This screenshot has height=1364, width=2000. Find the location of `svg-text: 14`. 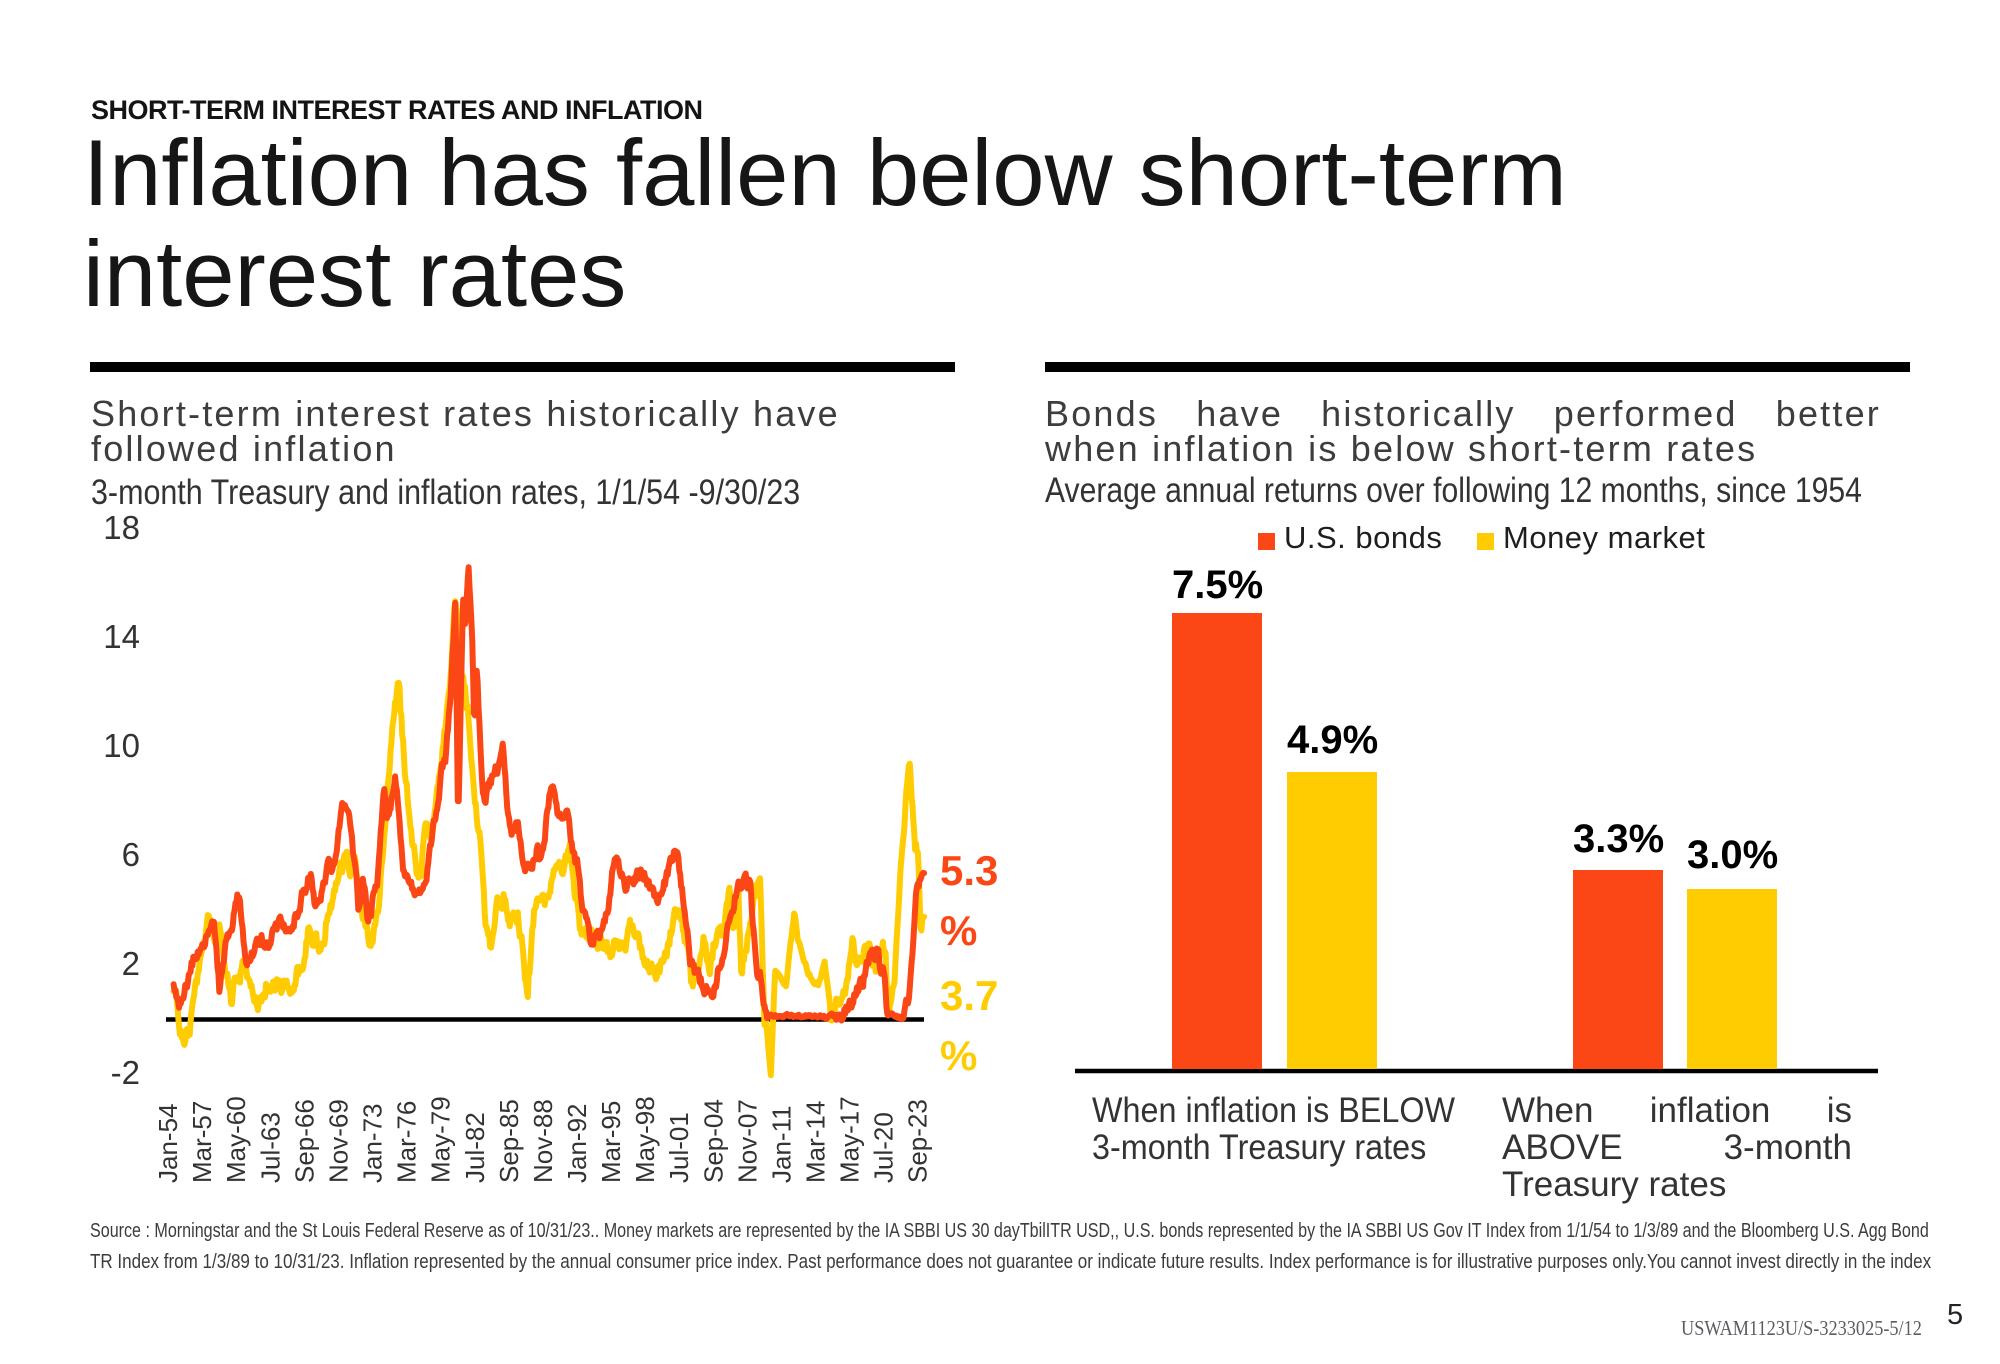

svg-text: 14 is located at coordinates (121, 636).